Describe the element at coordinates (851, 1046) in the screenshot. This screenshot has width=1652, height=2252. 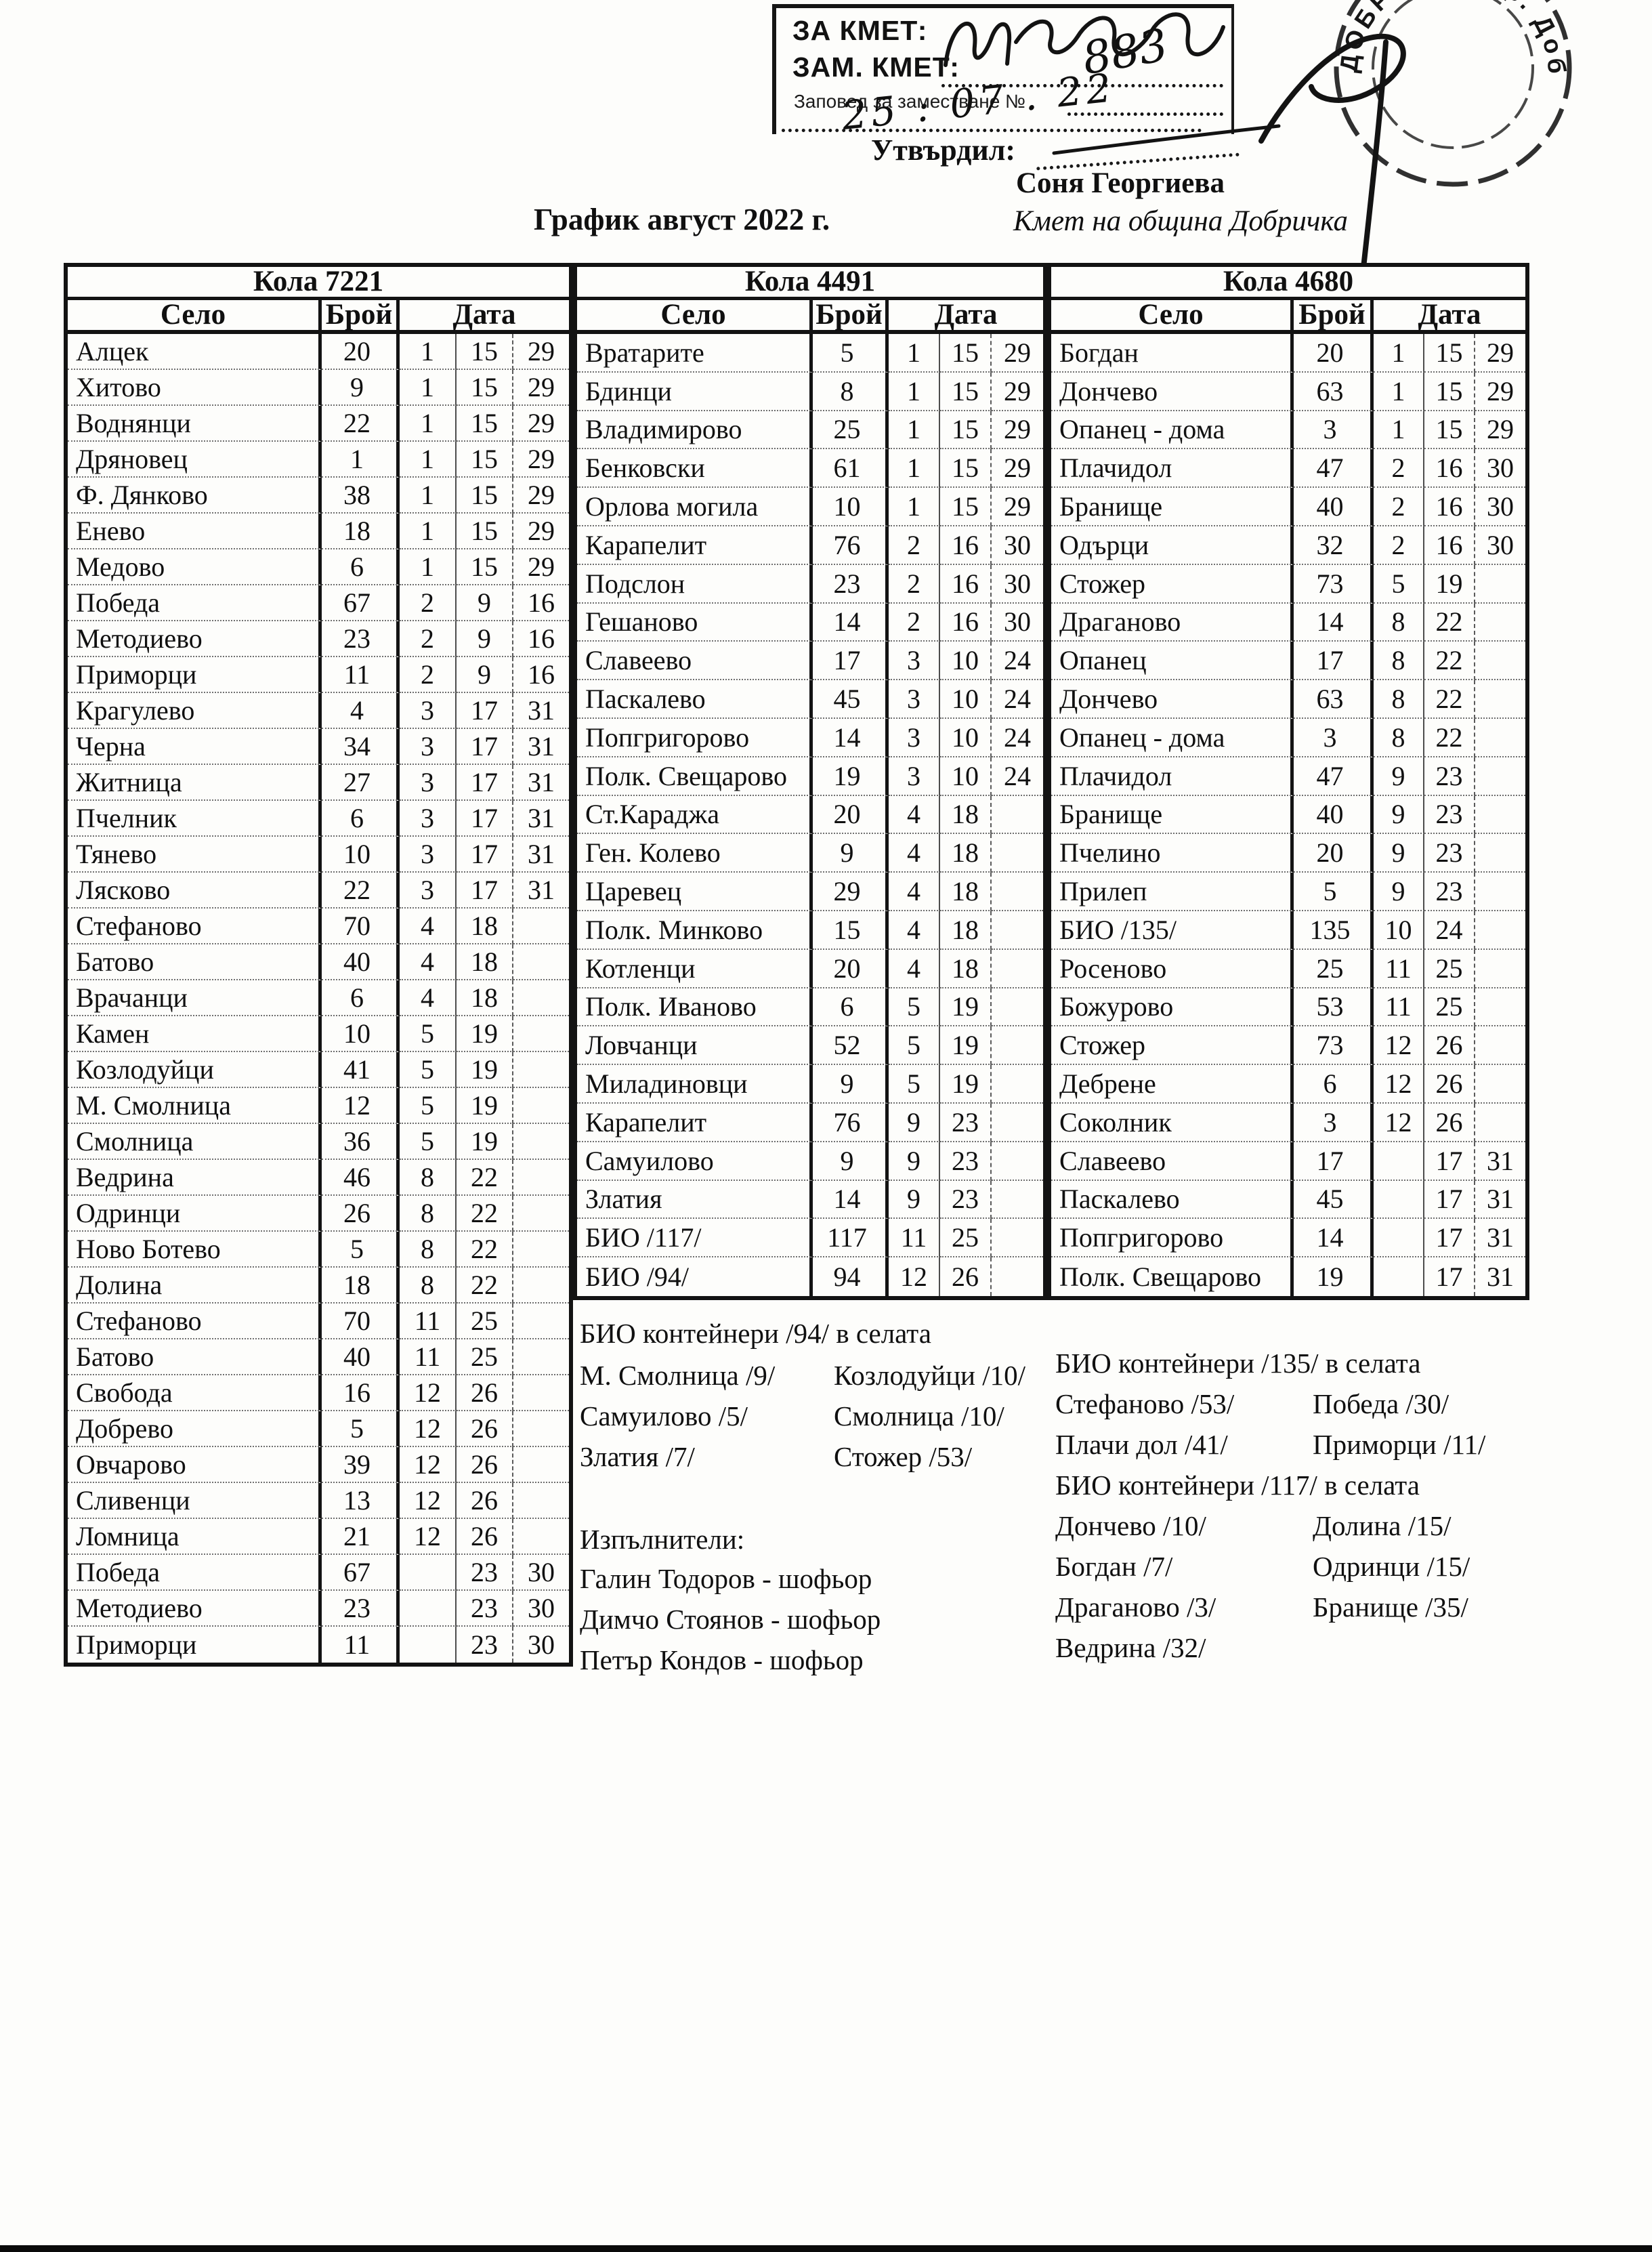
I see `count-cell: 52` at that location.